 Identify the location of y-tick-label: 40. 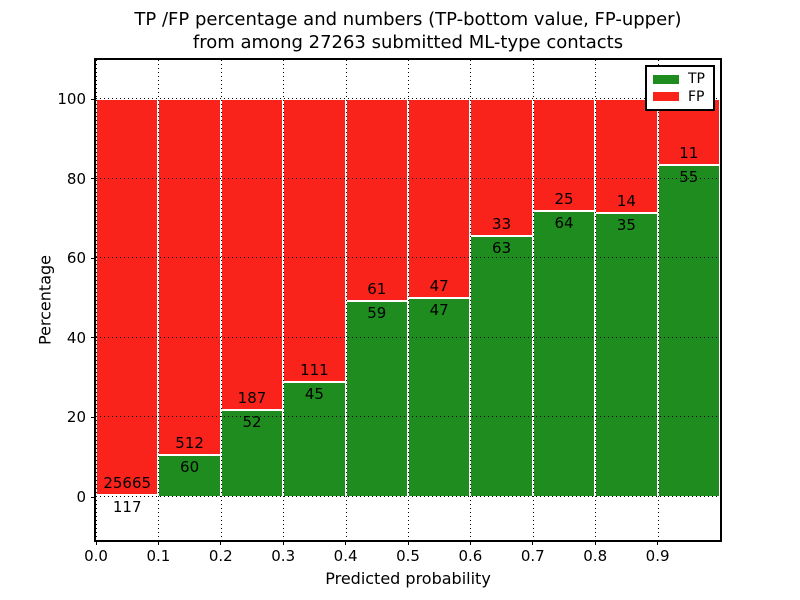
(76, 337).